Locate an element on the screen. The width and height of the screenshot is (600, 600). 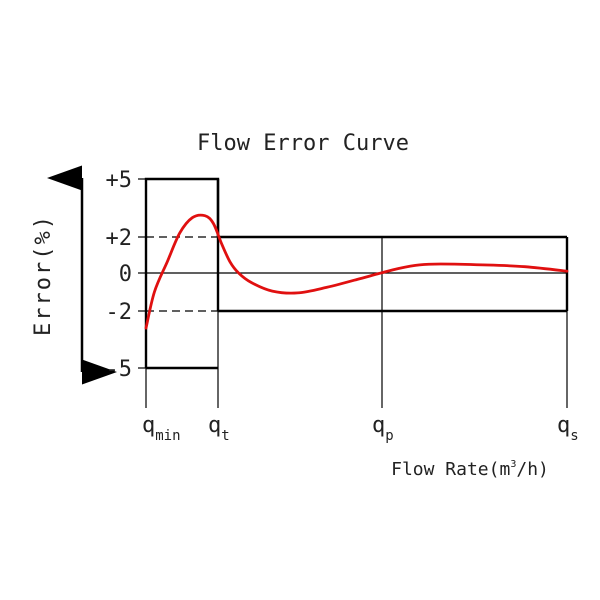
y-tick-label: -2 is located at coordinates (119, 312).